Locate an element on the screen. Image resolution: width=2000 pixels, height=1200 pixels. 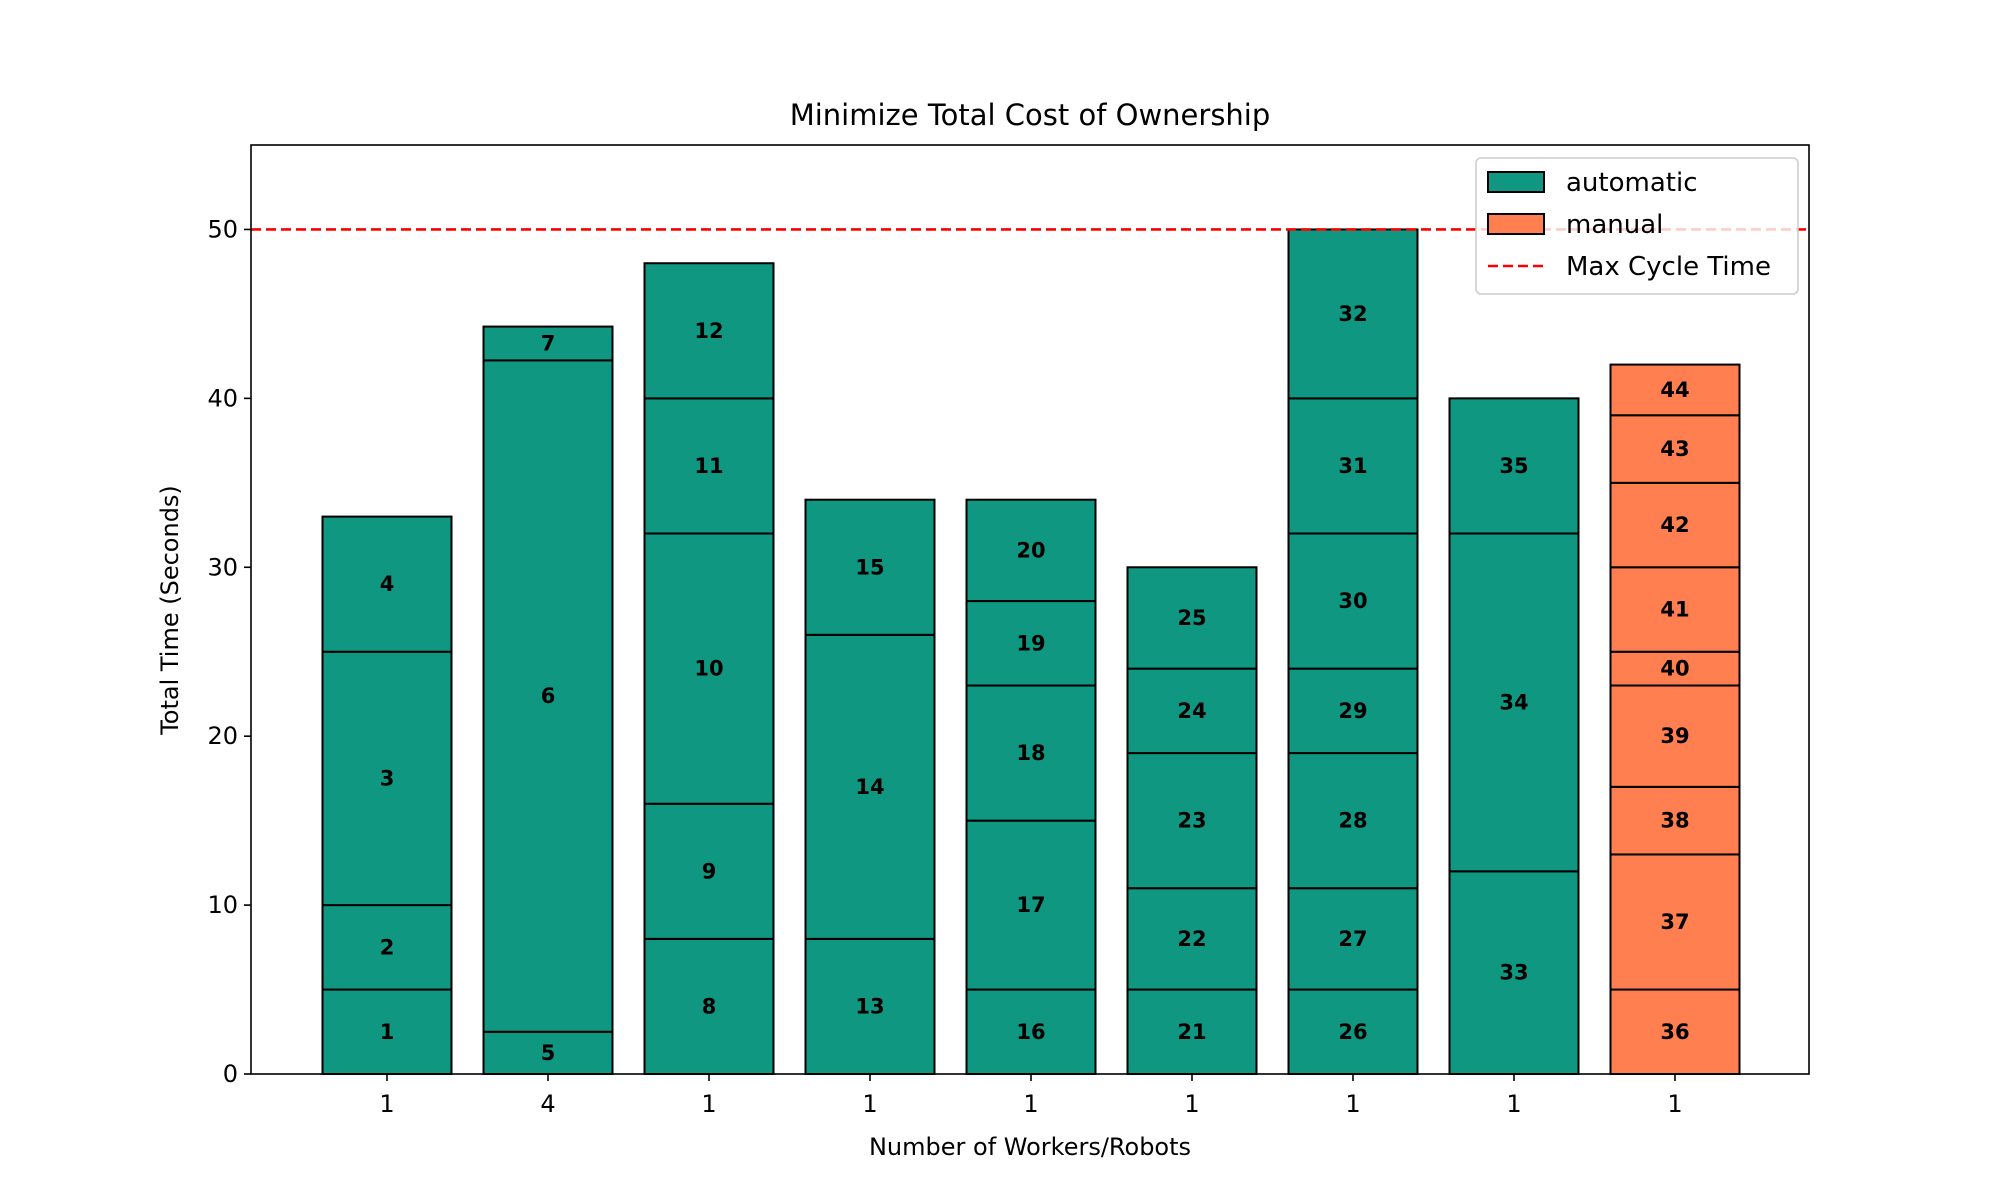
segment-label: 11 is located at coordinates (708, 466).